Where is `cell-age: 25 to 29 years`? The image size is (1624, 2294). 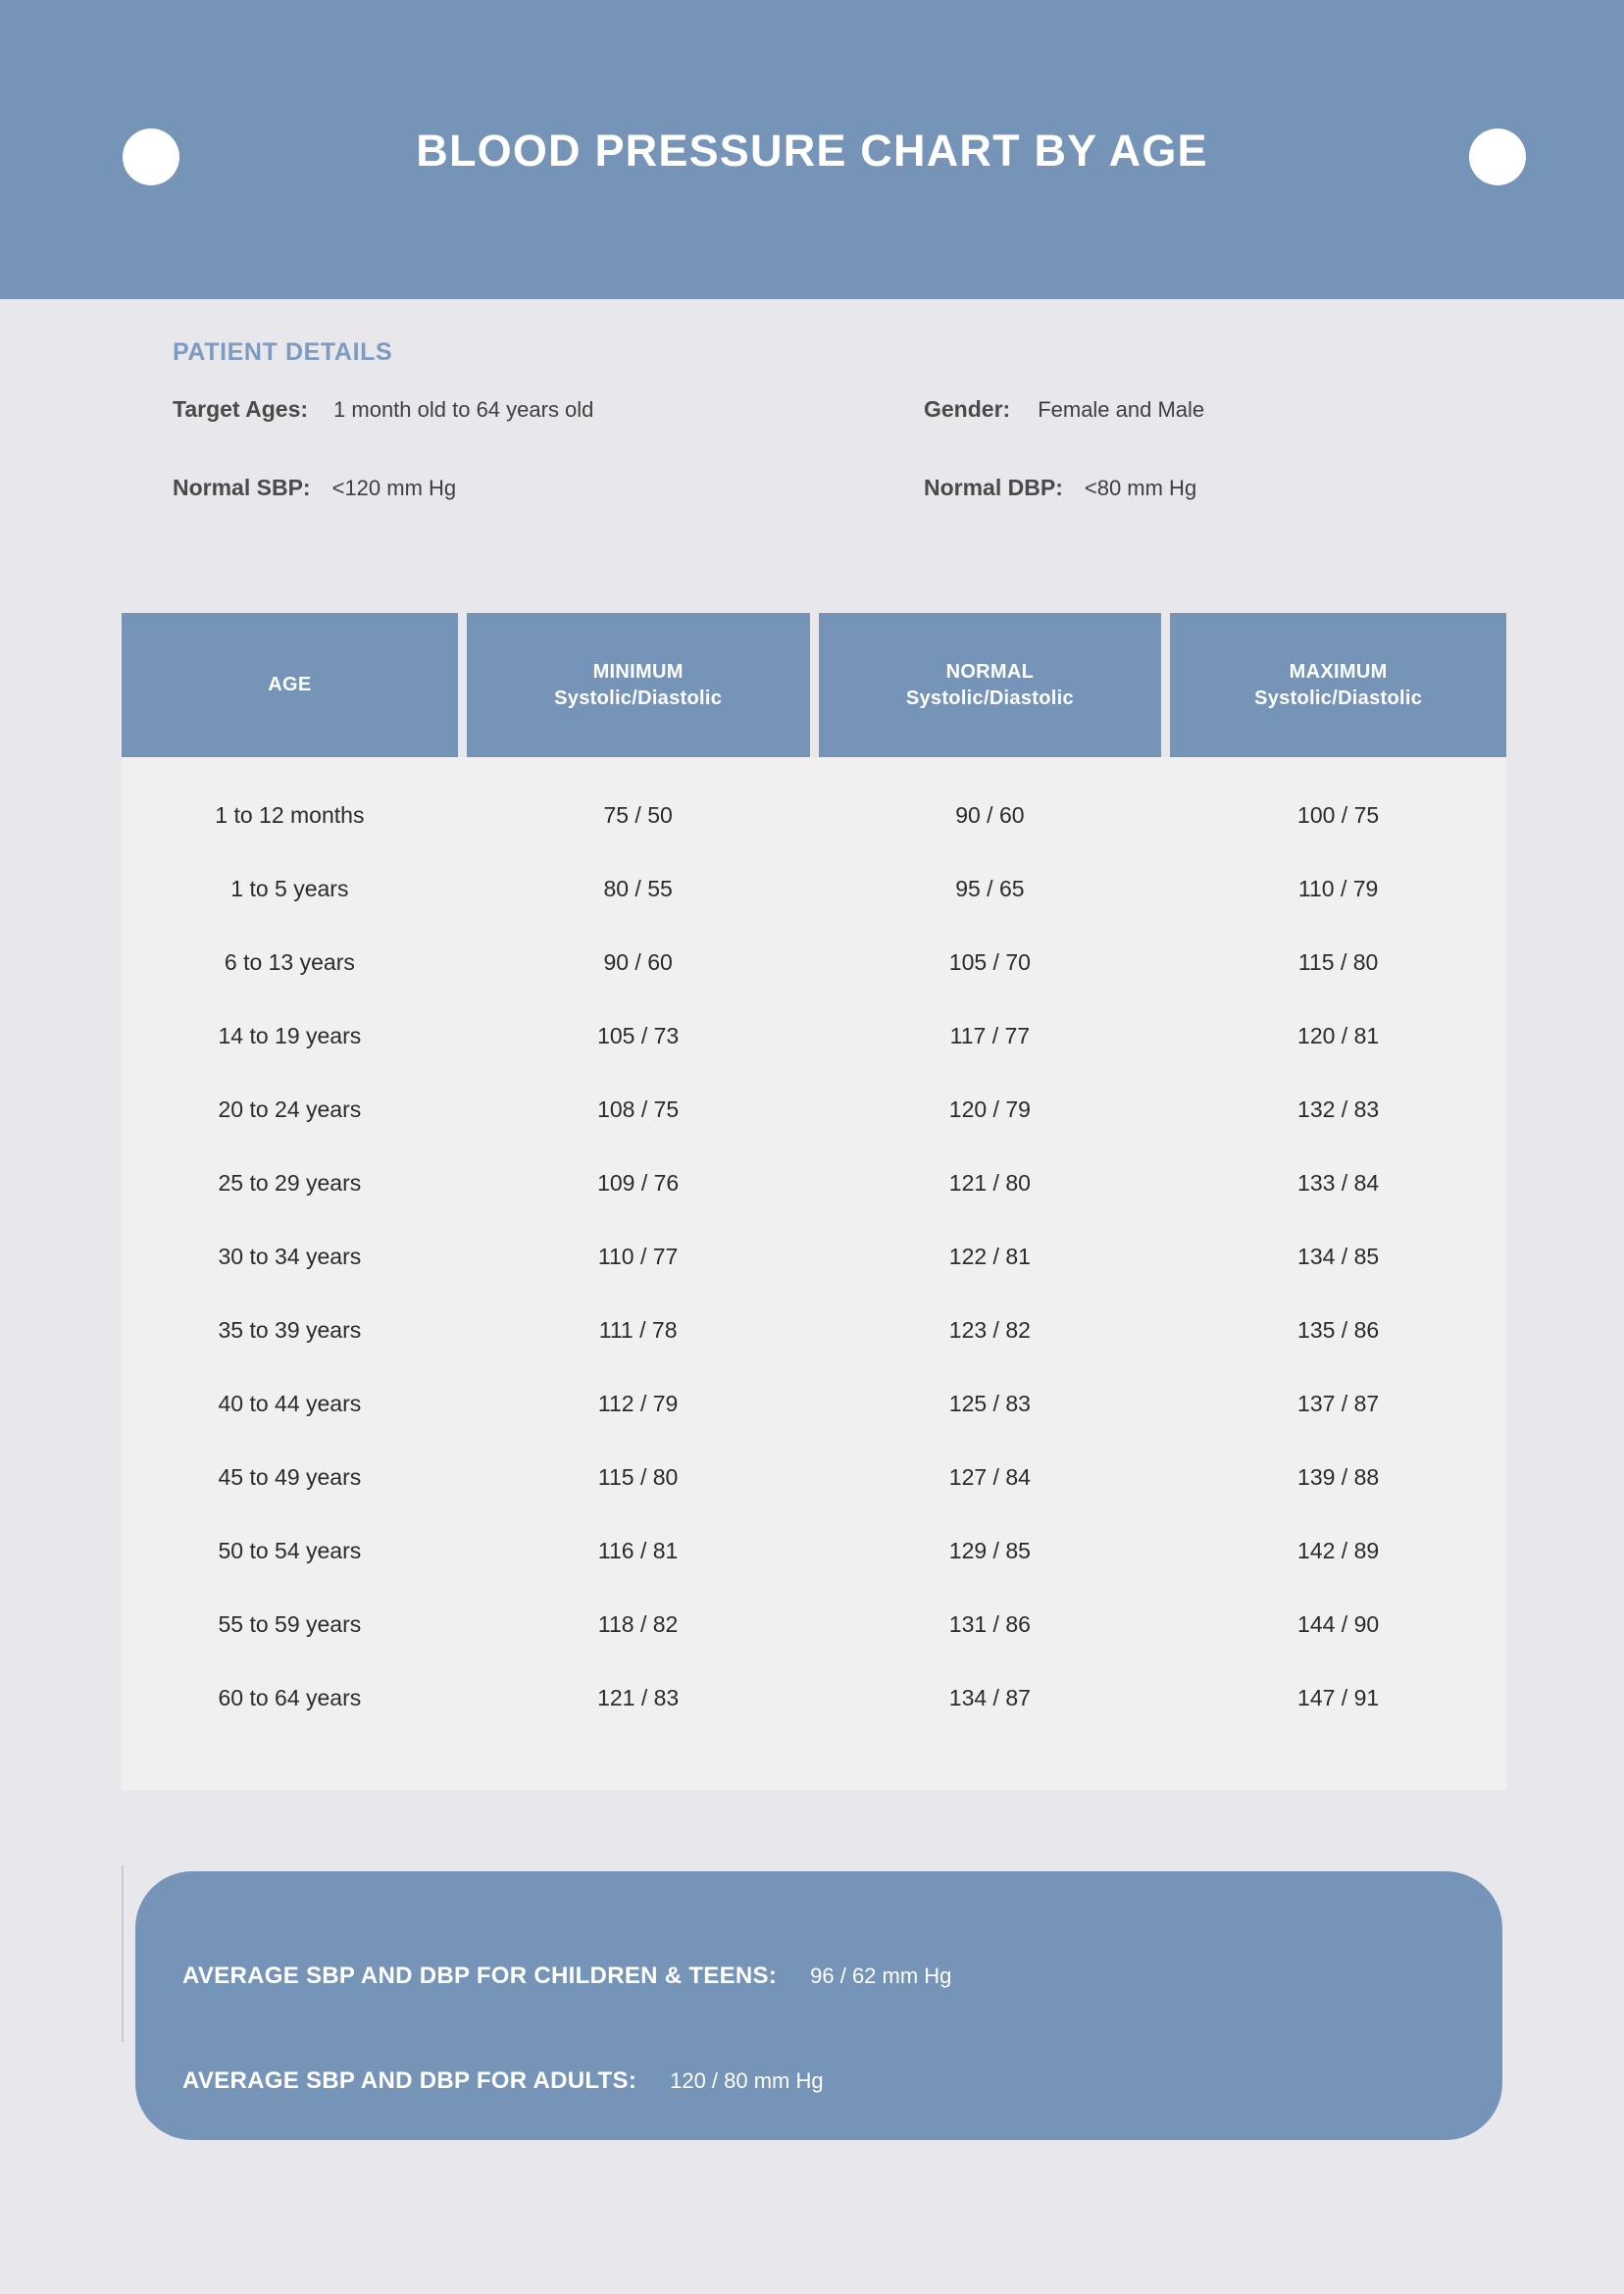 cell-age: 25 to 29 years is located at coordinates (290, 1183).